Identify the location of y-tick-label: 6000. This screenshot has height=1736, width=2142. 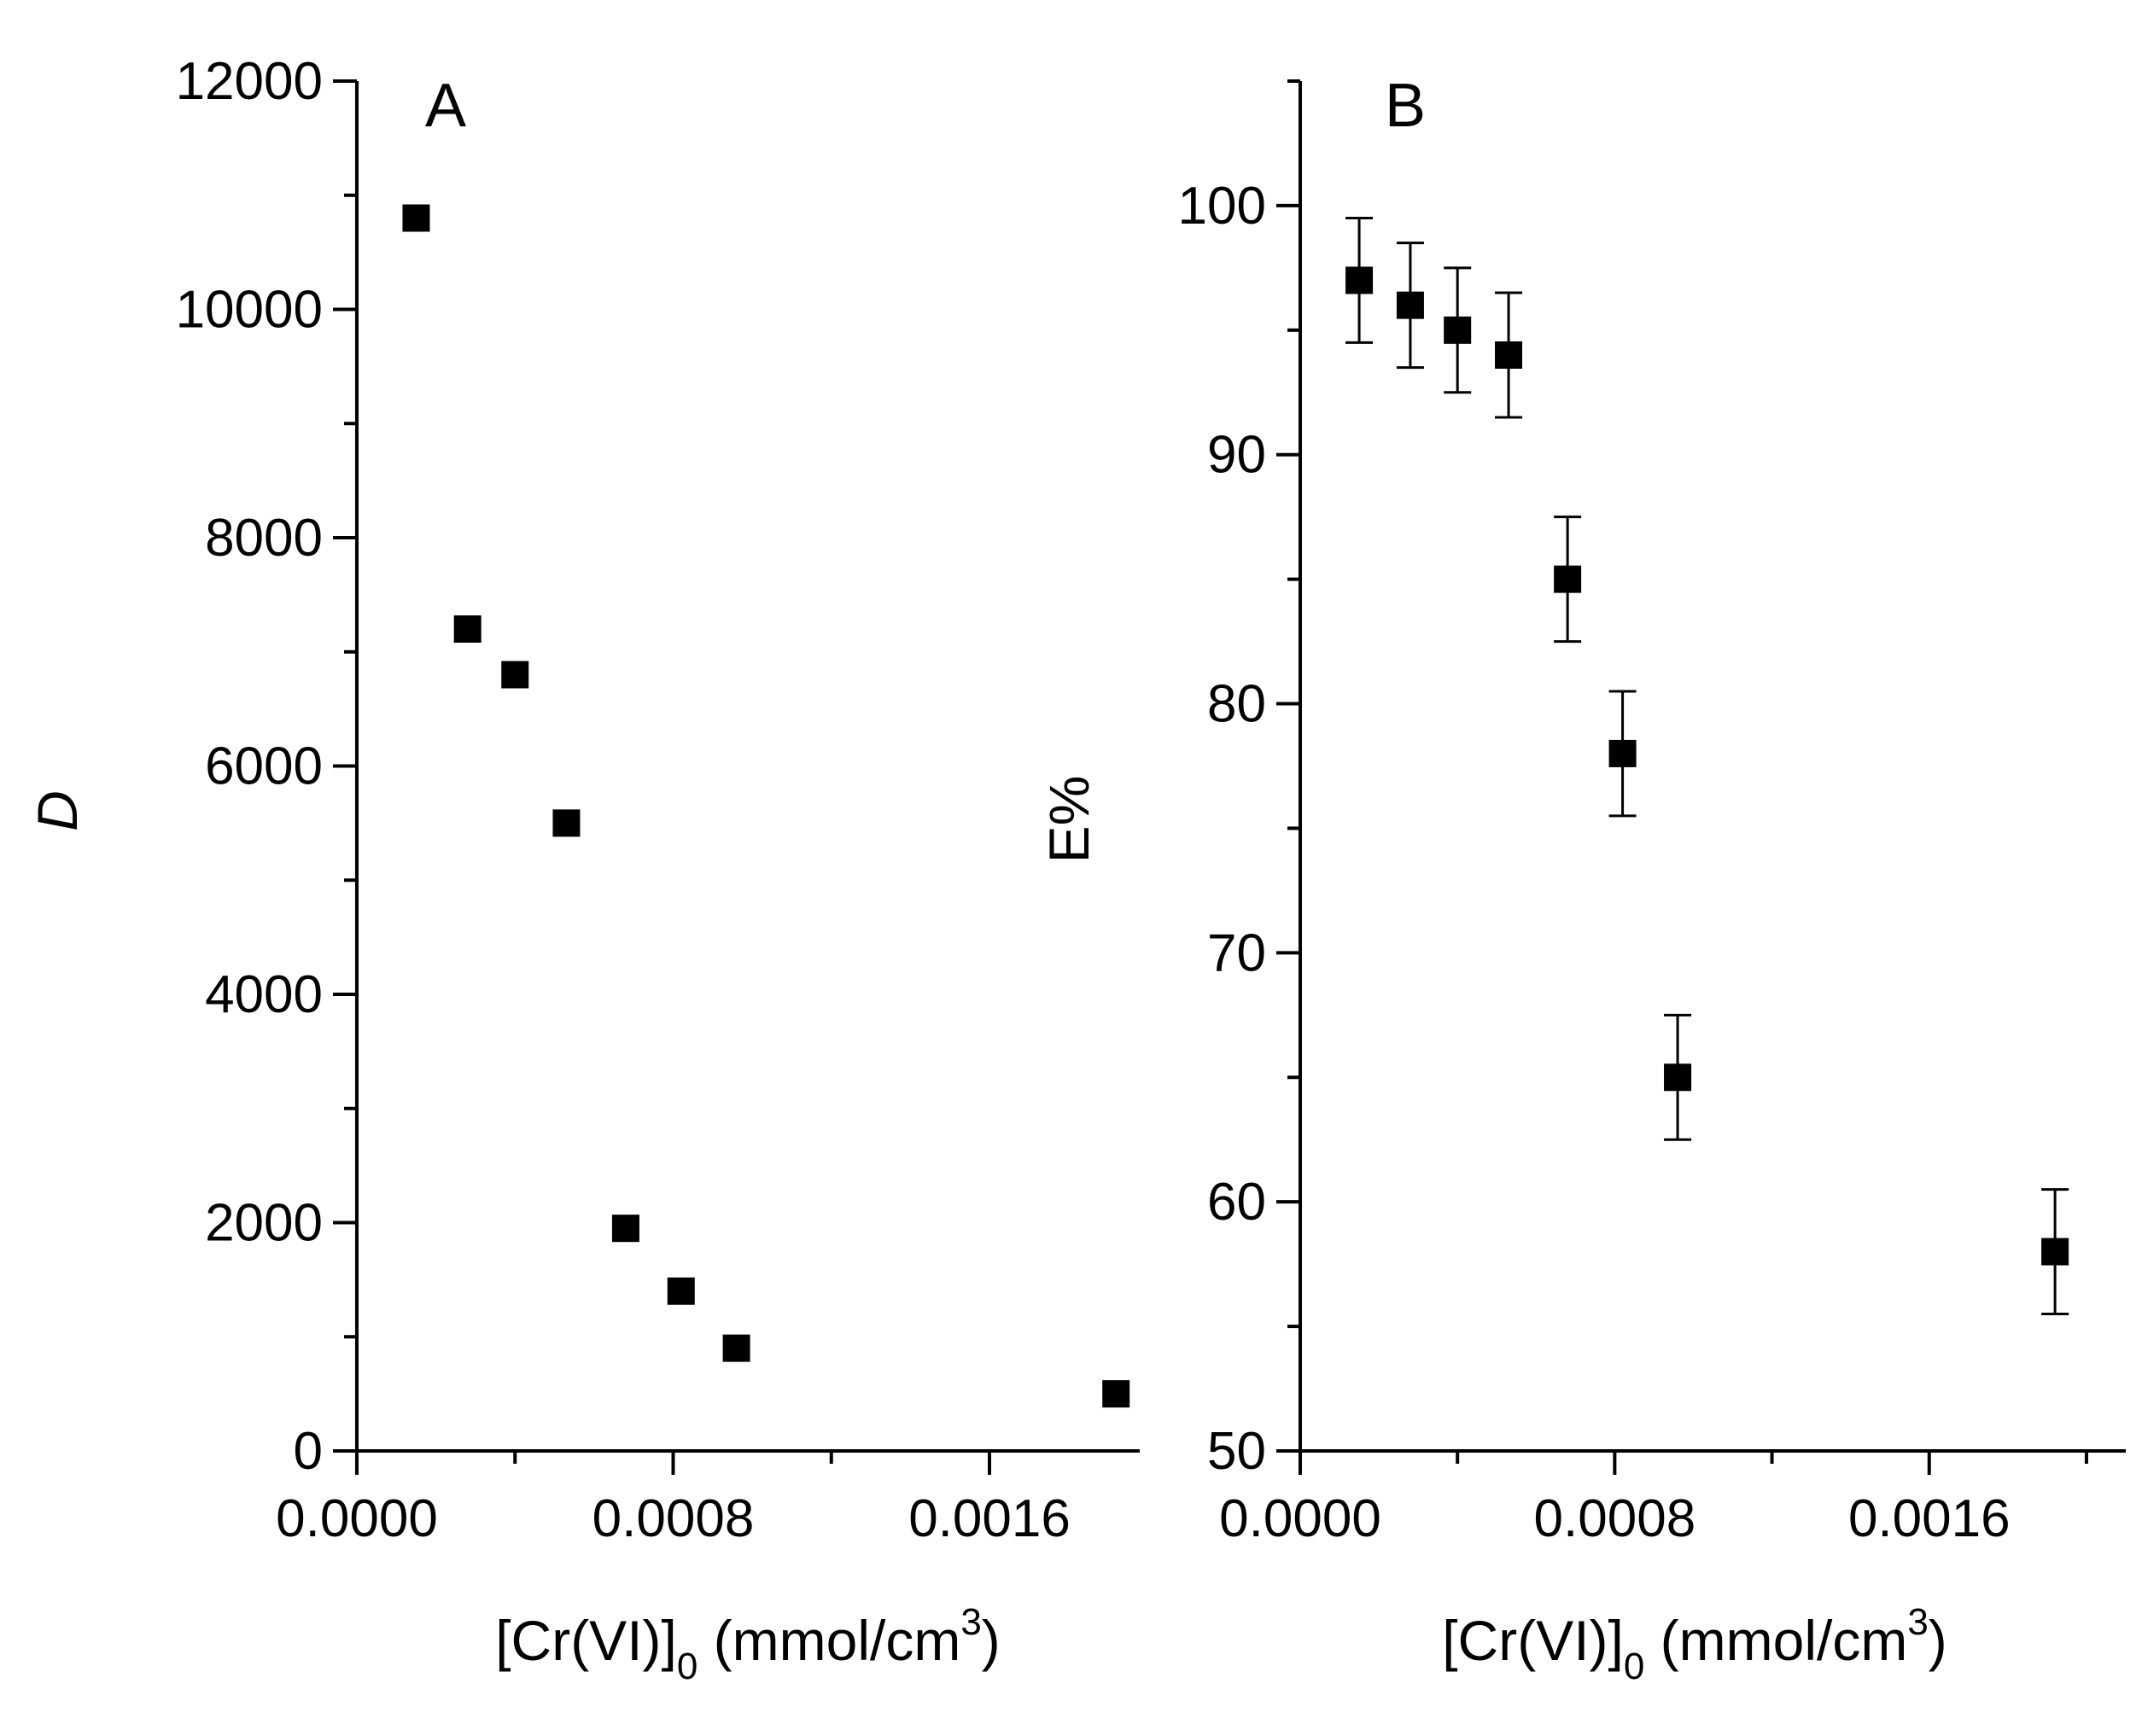
(264, 766).